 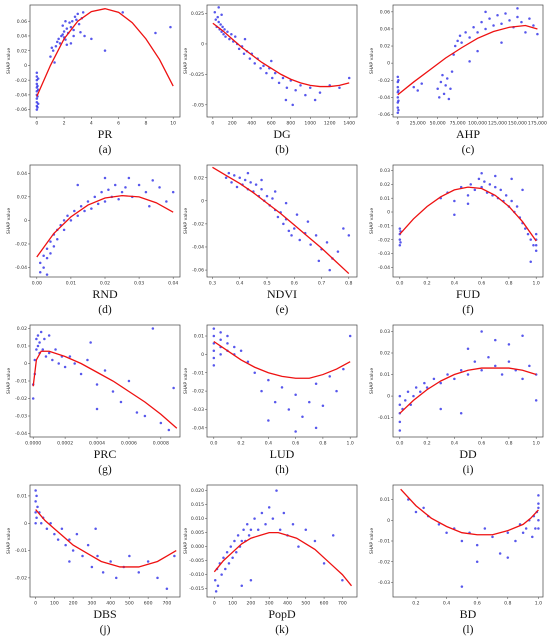 What do you see at coordinates (384, 542) in the screenshot?
I see `y-tick-label: -0.01` at bounding box center [384, 542].